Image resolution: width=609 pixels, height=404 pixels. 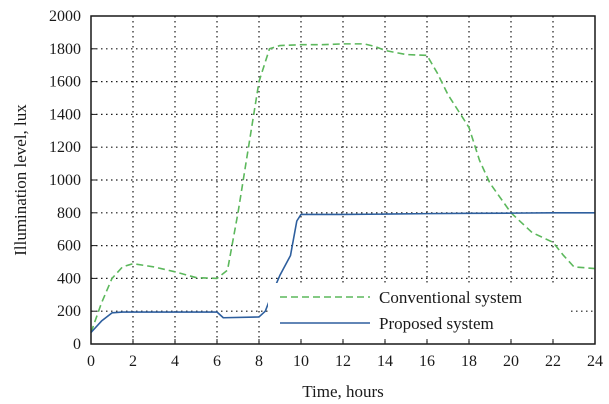 What do you see at coordinates (301, 361) in the screenshot?
I see `x-tick-label: 10` at bounding box center [301, 361].